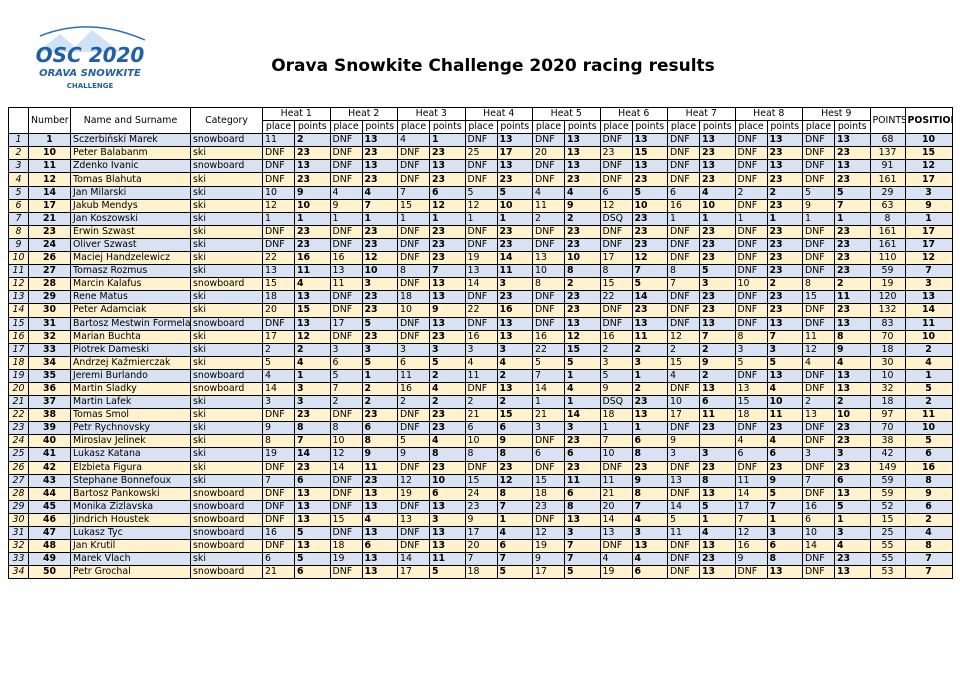  Describe the element at coordinates (296, 114) in the screenshot. I see `heat-header: Heat 1` at that location.